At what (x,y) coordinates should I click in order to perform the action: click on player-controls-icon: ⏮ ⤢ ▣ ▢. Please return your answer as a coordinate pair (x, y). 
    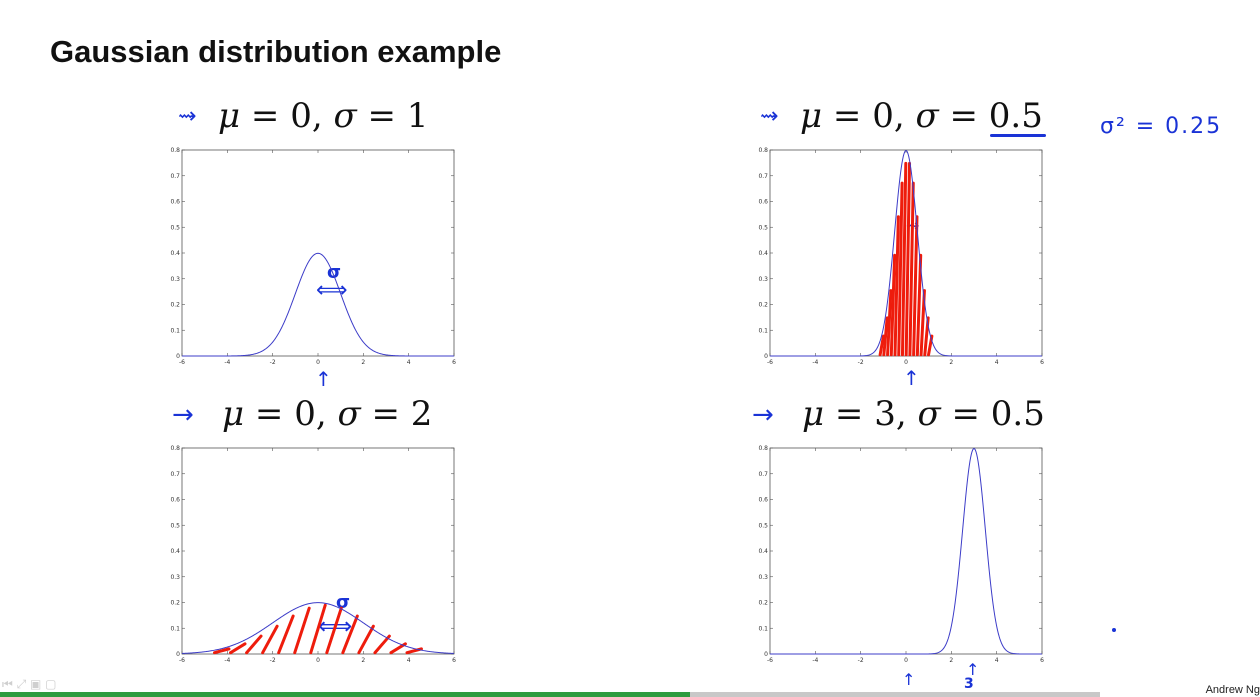
    Looking at the image, I should click on (29, 684).